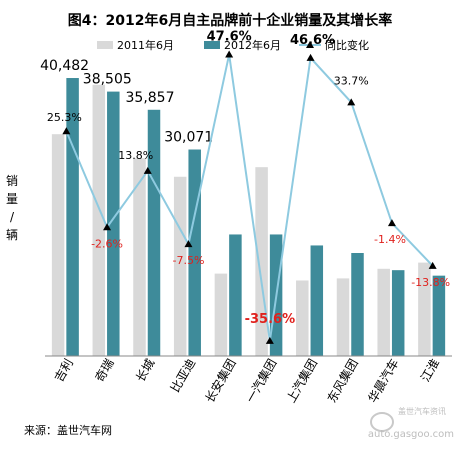 This screenshot has height=454, width=460. I want to click on x-tick-label-7: 东风集团, so click(342, 380).